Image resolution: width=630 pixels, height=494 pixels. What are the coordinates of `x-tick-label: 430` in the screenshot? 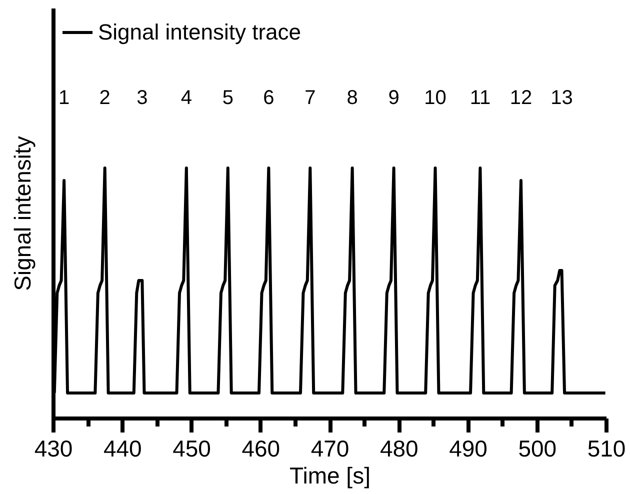 It's located at (53, 449).